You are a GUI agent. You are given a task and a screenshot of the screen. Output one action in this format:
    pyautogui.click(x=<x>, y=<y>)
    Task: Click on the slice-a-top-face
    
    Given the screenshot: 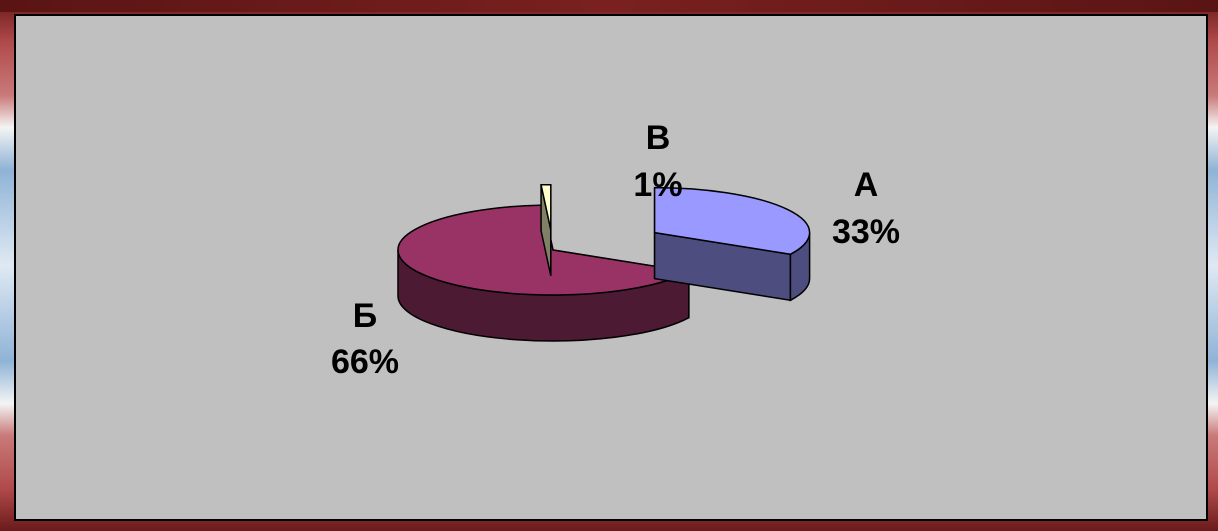 What is the action you would take?
    pyautogui.click(x=732, y=221)
    